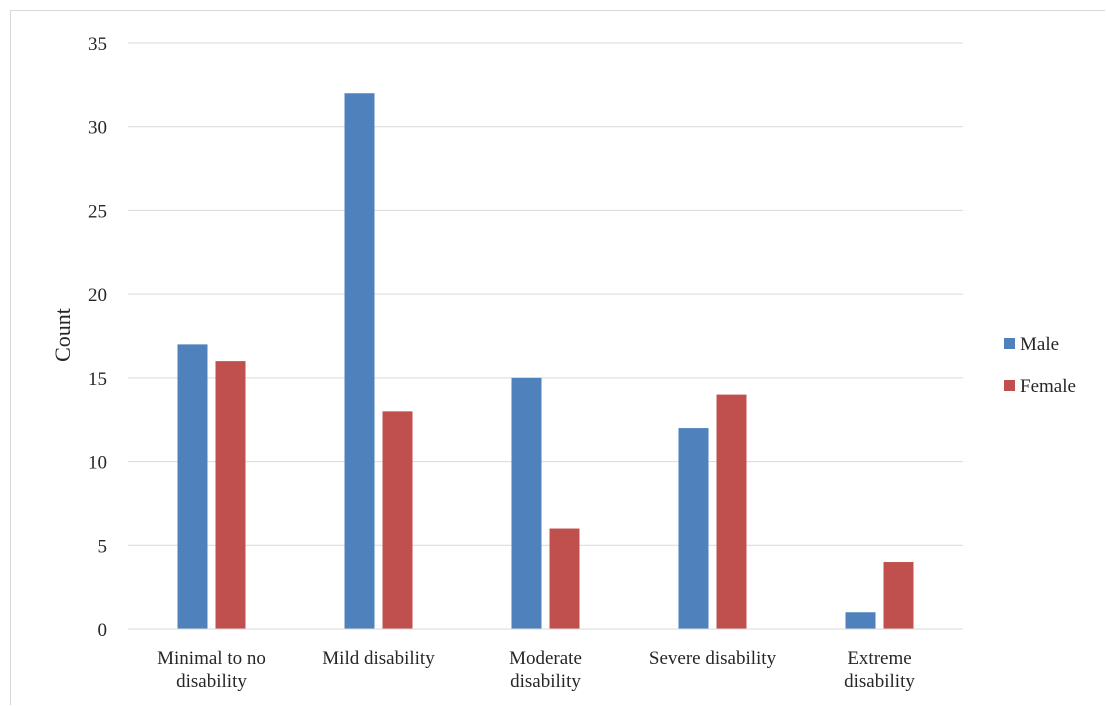 This screenshot has height=706, width=1106. What do you see at coordinates (1040, 365) in the screenshot?
I see `legend: Male Female` at bounding box center [1040, 365].